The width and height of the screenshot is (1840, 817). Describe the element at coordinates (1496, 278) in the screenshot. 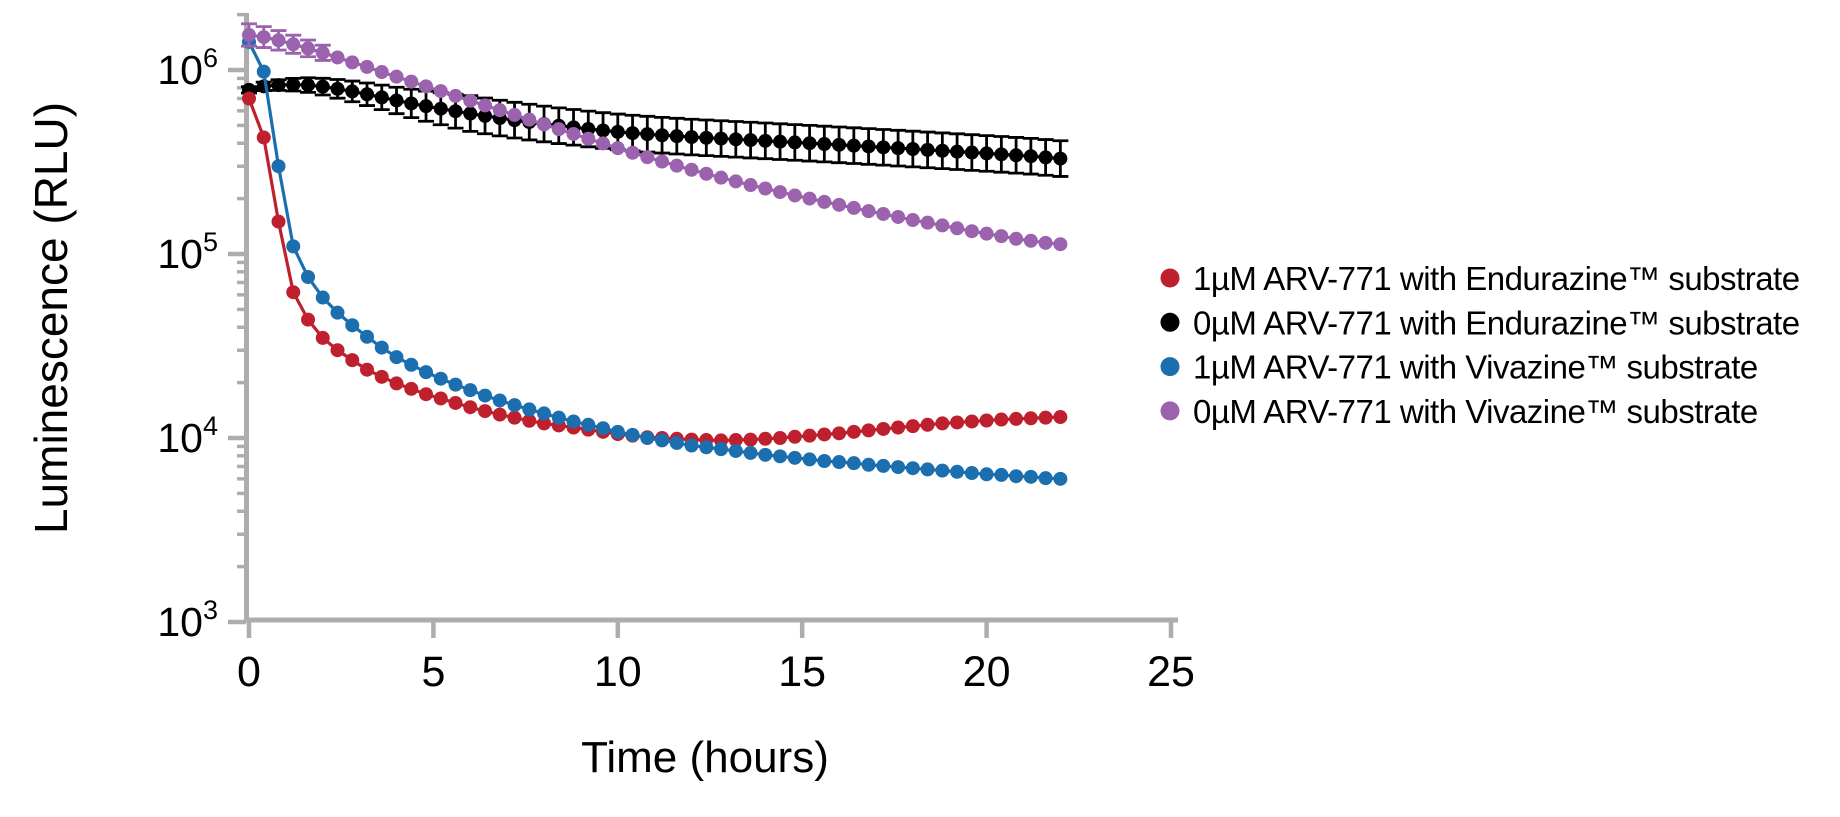

I see `legend-label: 1µM ARV-771 with Endurazine™ substrate` at that location.